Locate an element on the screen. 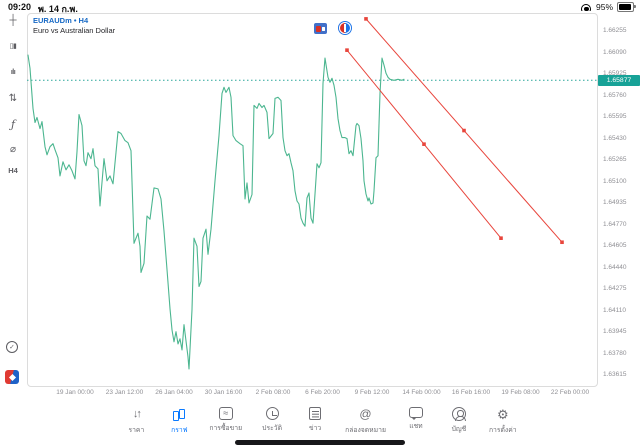 This screenshot has width=640, height=447. candles-icon is located at coordinates (179, 414).